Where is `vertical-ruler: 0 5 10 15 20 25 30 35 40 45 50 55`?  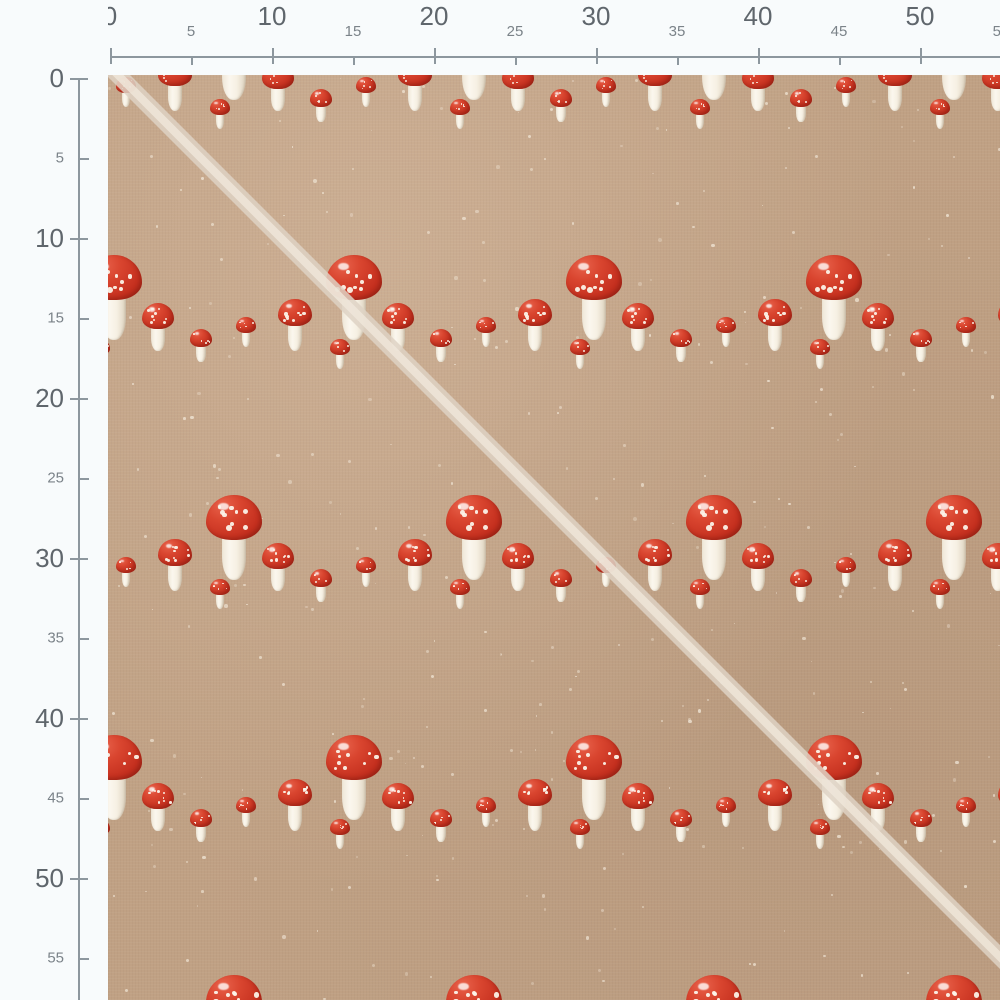
vertical-ruler: 0 5 10 15 20 25 30 35 40 45 50 55 is located at coordinates (54, 500).